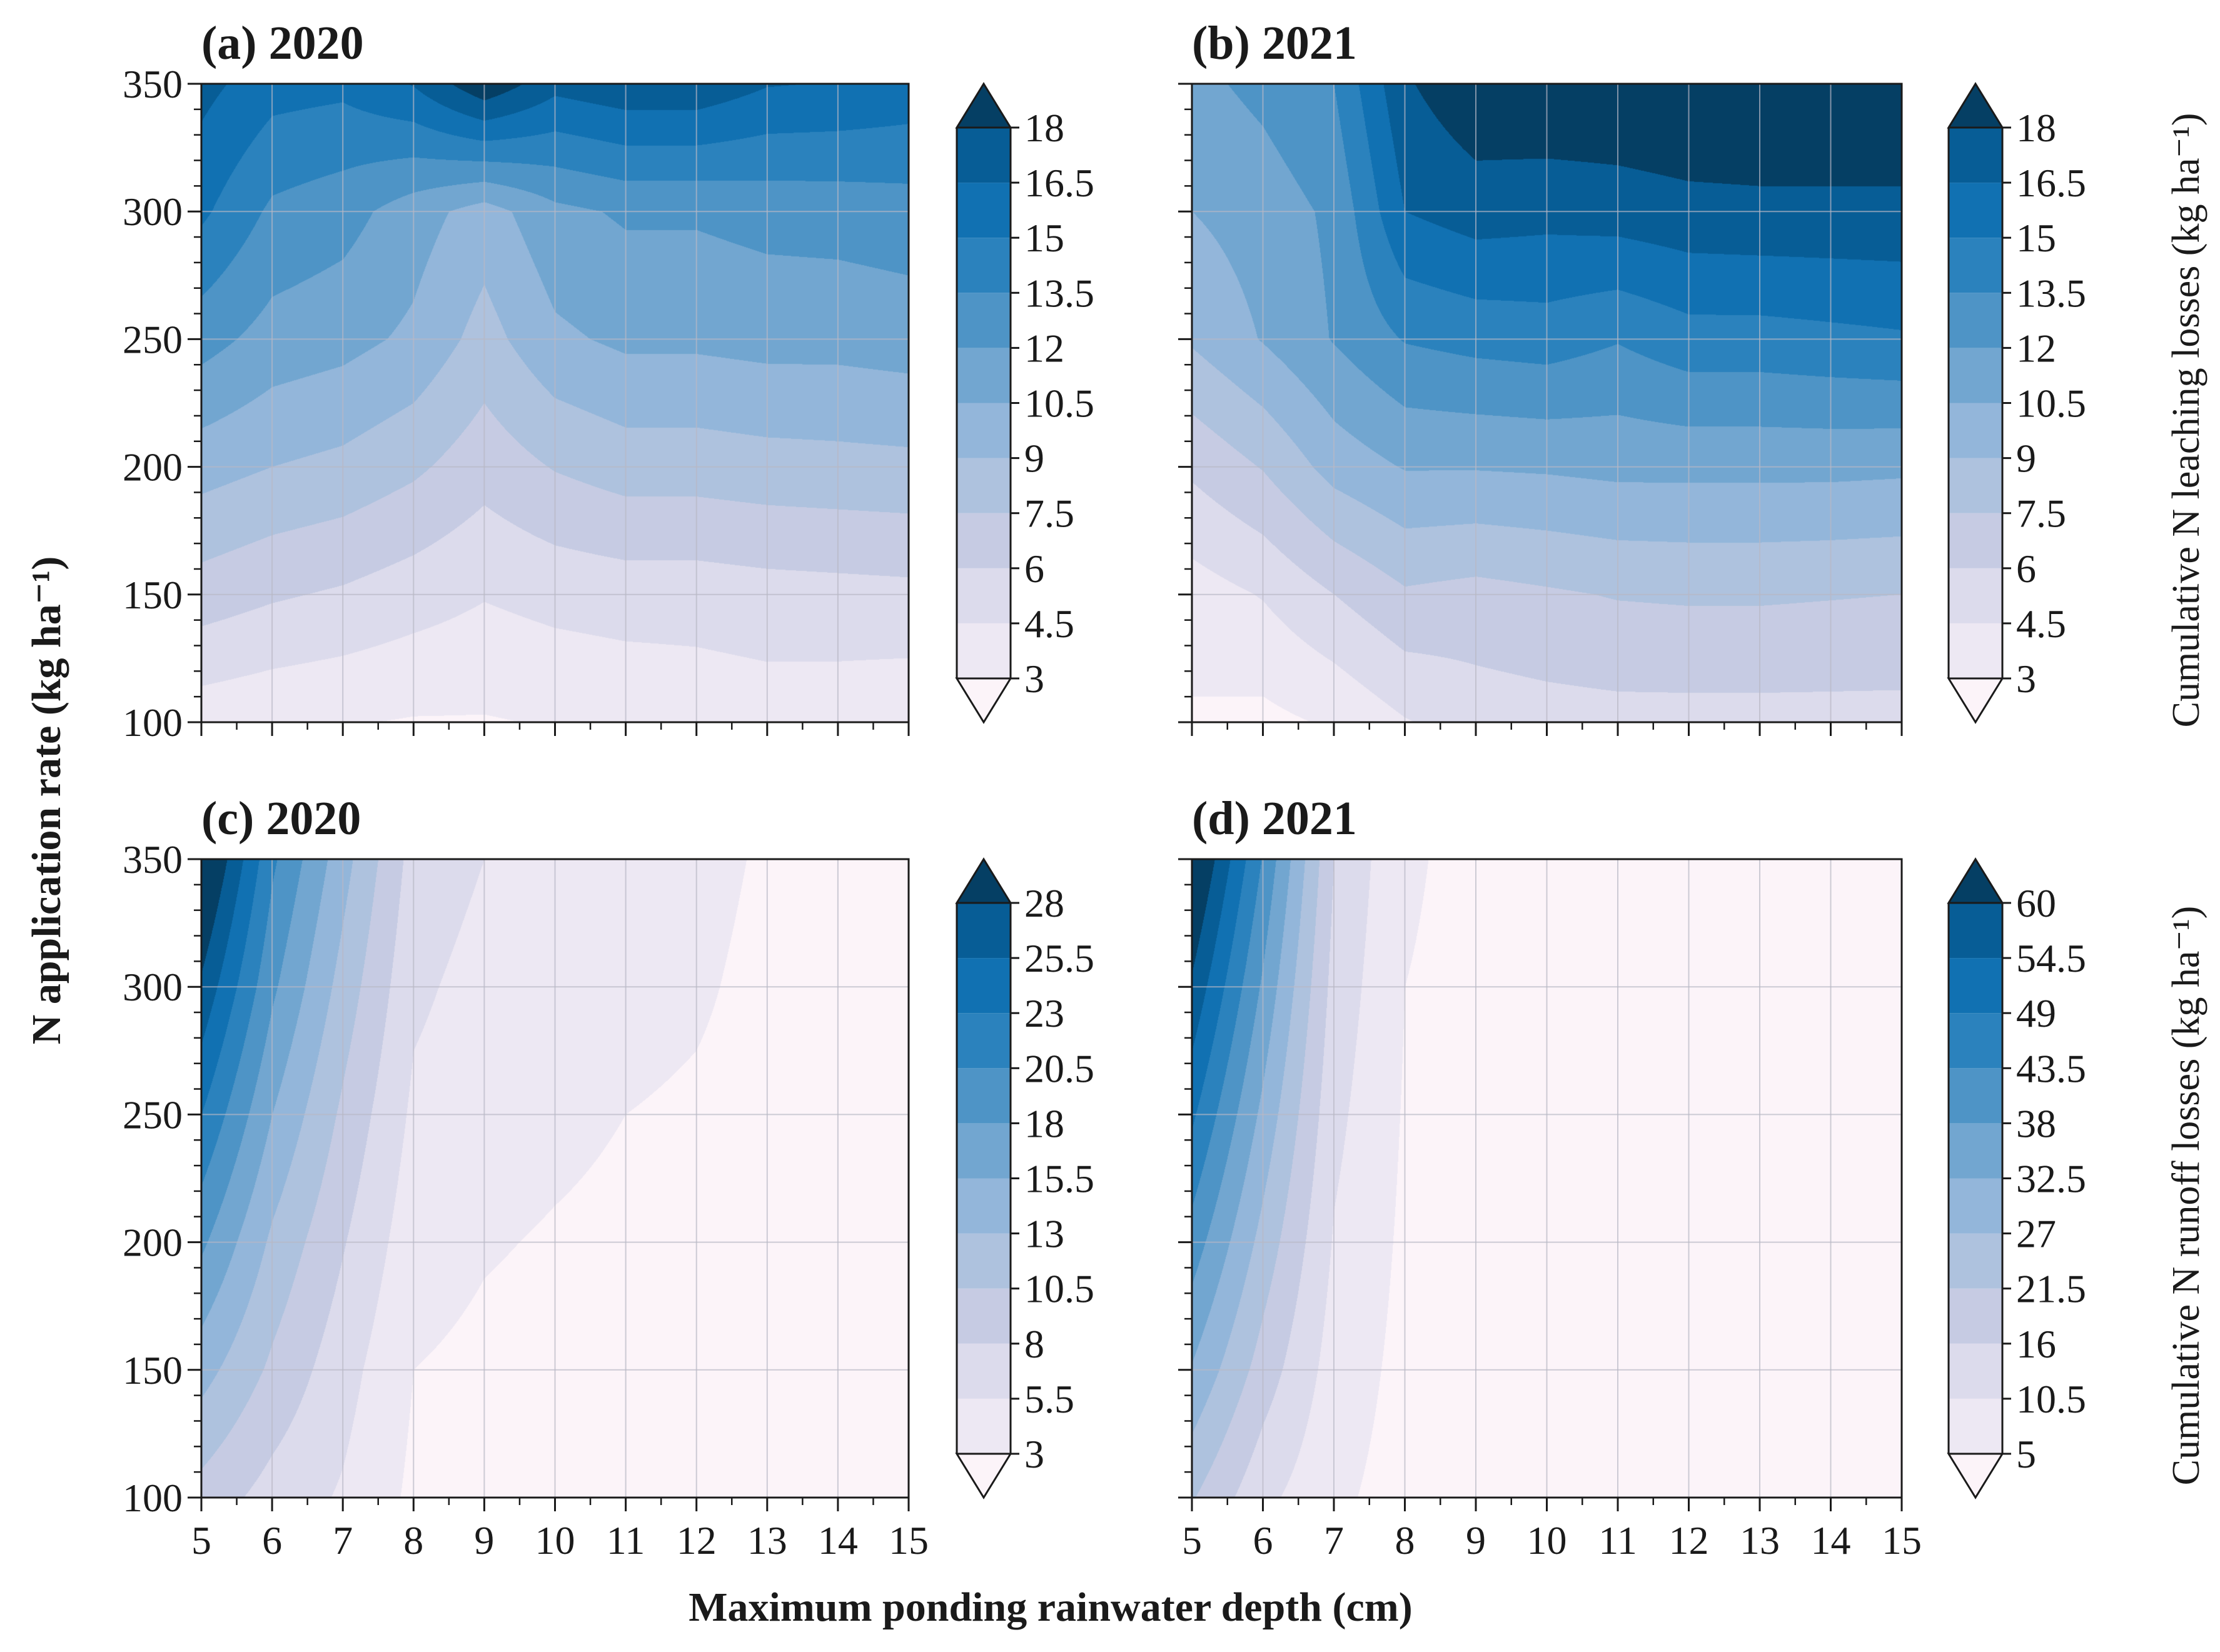  Describe the element at coordinates (47, 801) in the screenshot. I see `y-axis-label: N application rate (kg ha⁻¹)` at that location.